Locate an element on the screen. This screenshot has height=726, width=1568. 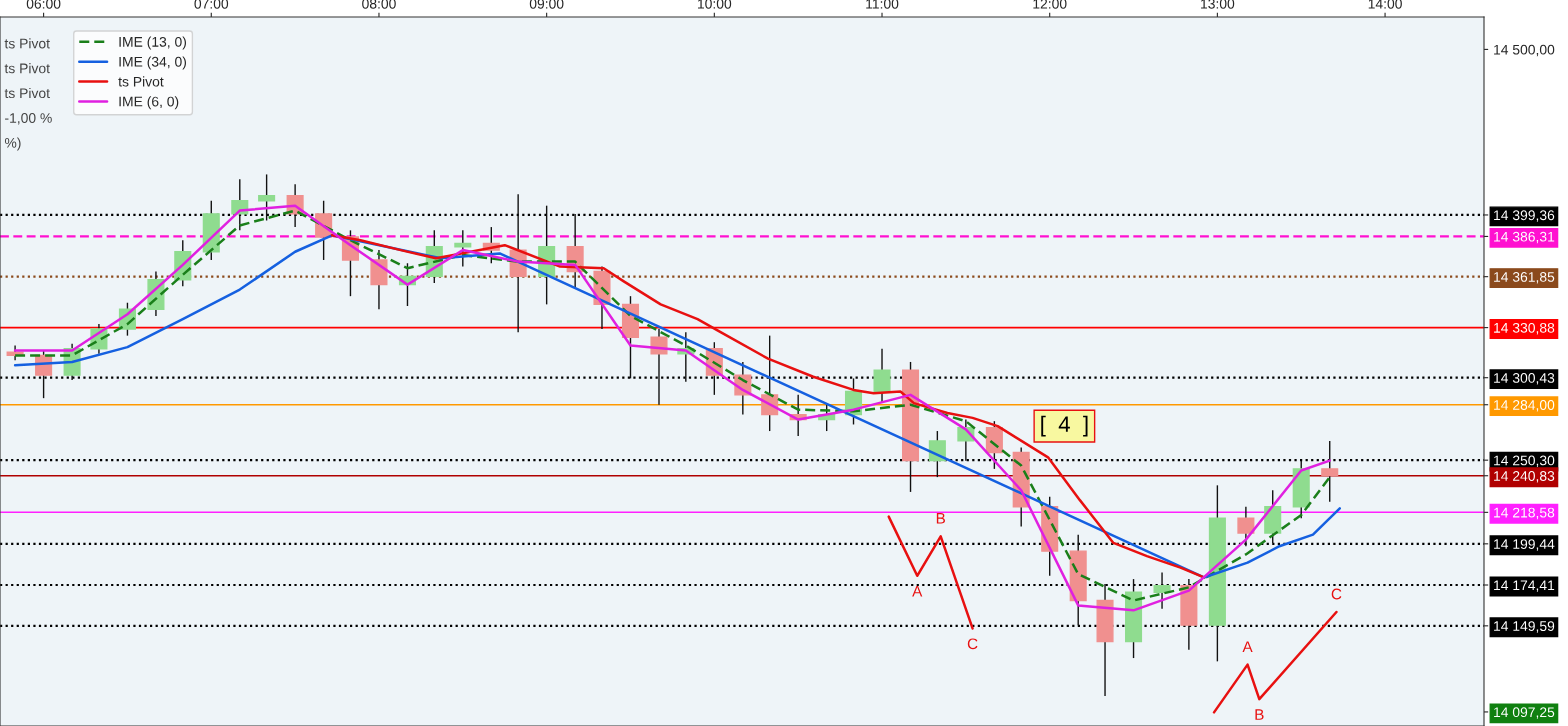
legend-label: IME (6, 0) is located at coordinates (149, 103).